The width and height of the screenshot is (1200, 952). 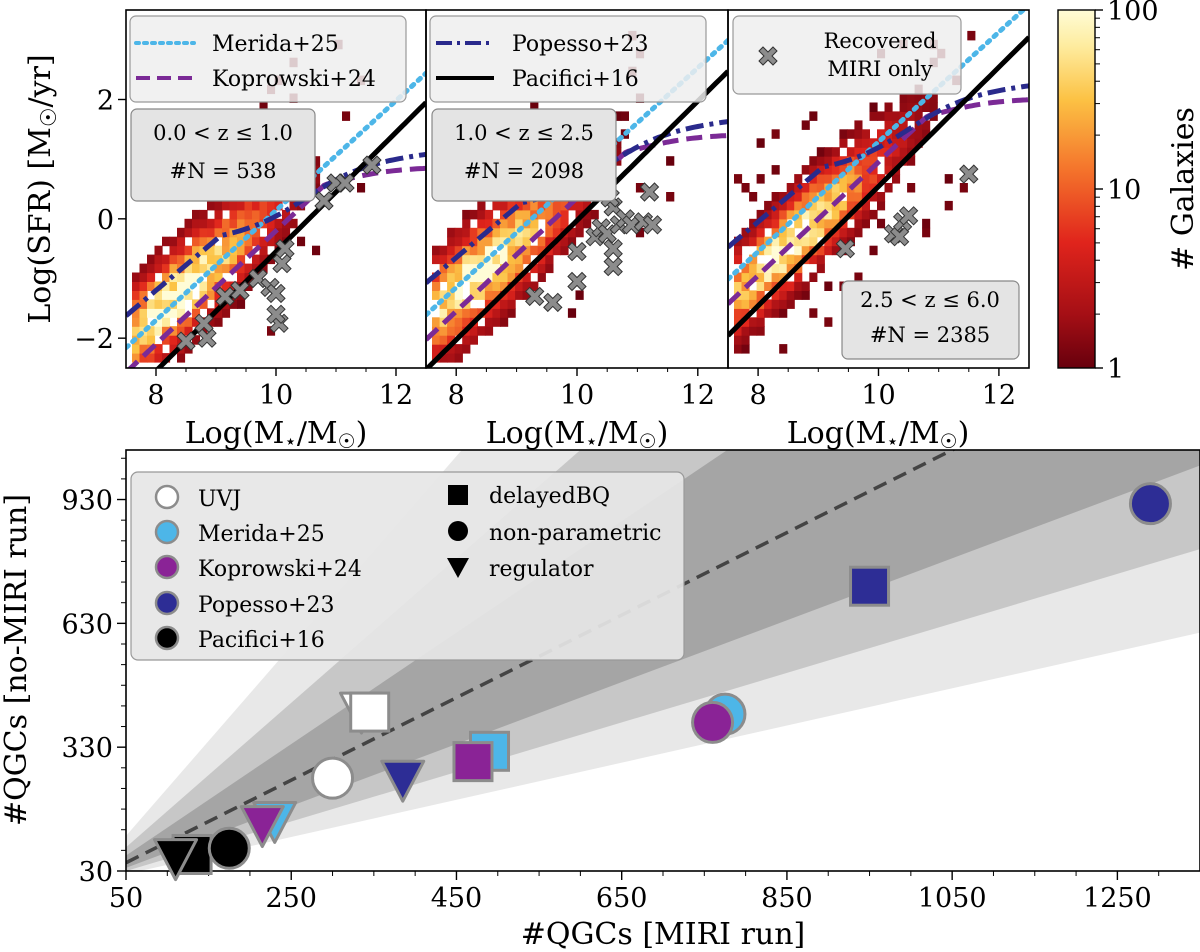 I want to click on legend-regulator-marker, so click(x=458, y=568).